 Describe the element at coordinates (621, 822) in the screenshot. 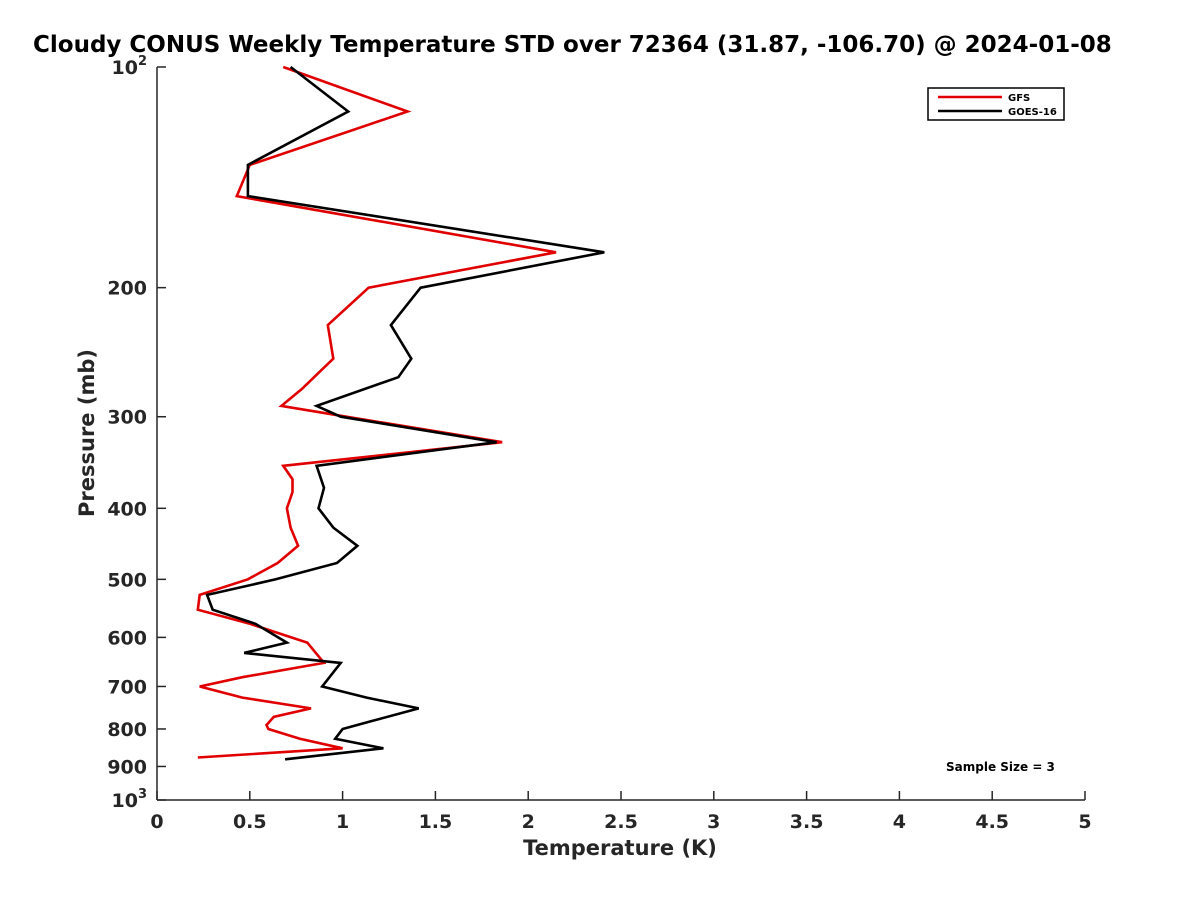

I see `x-tick-label: 2.5` at that location.